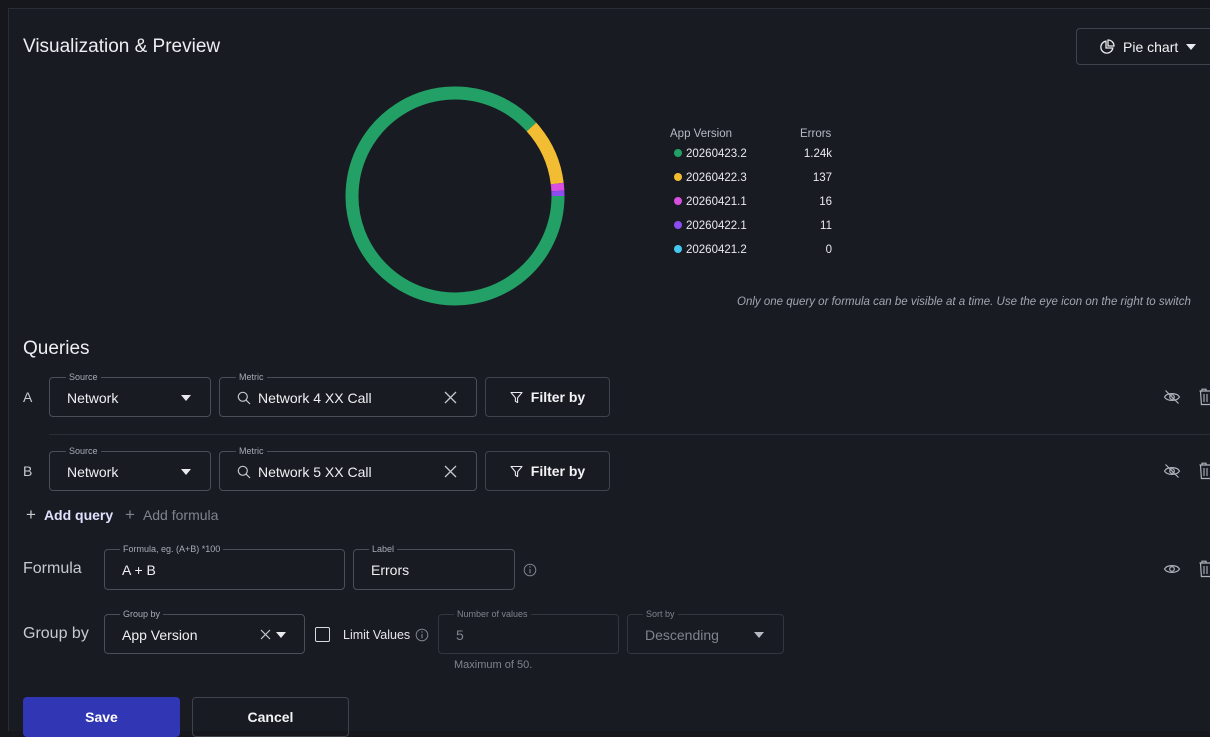 This screenshot has width=1210, height=737. What do you see at coordinates (204, 634) in the screenshot?
I see `group-by-select: Group by App Version` at bounding box center [204, 634].